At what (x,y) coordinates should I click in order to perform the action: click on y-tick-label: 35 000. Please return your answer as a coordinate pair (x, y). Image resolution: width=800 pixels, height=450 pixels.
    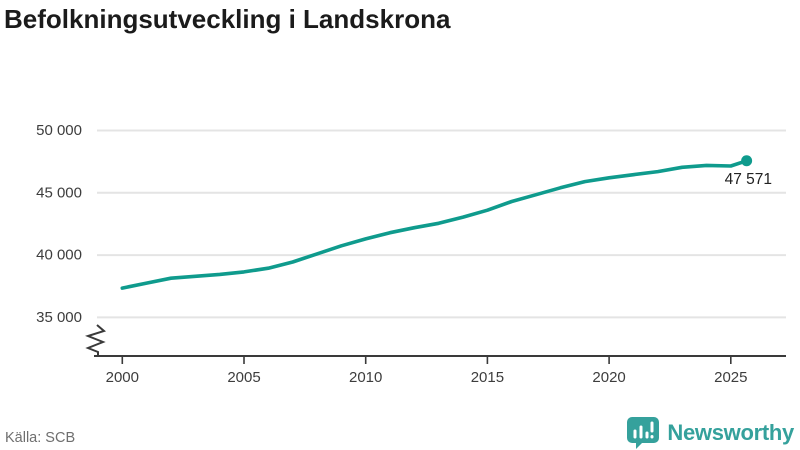
    Looking at the image, I should click on (59, 317).